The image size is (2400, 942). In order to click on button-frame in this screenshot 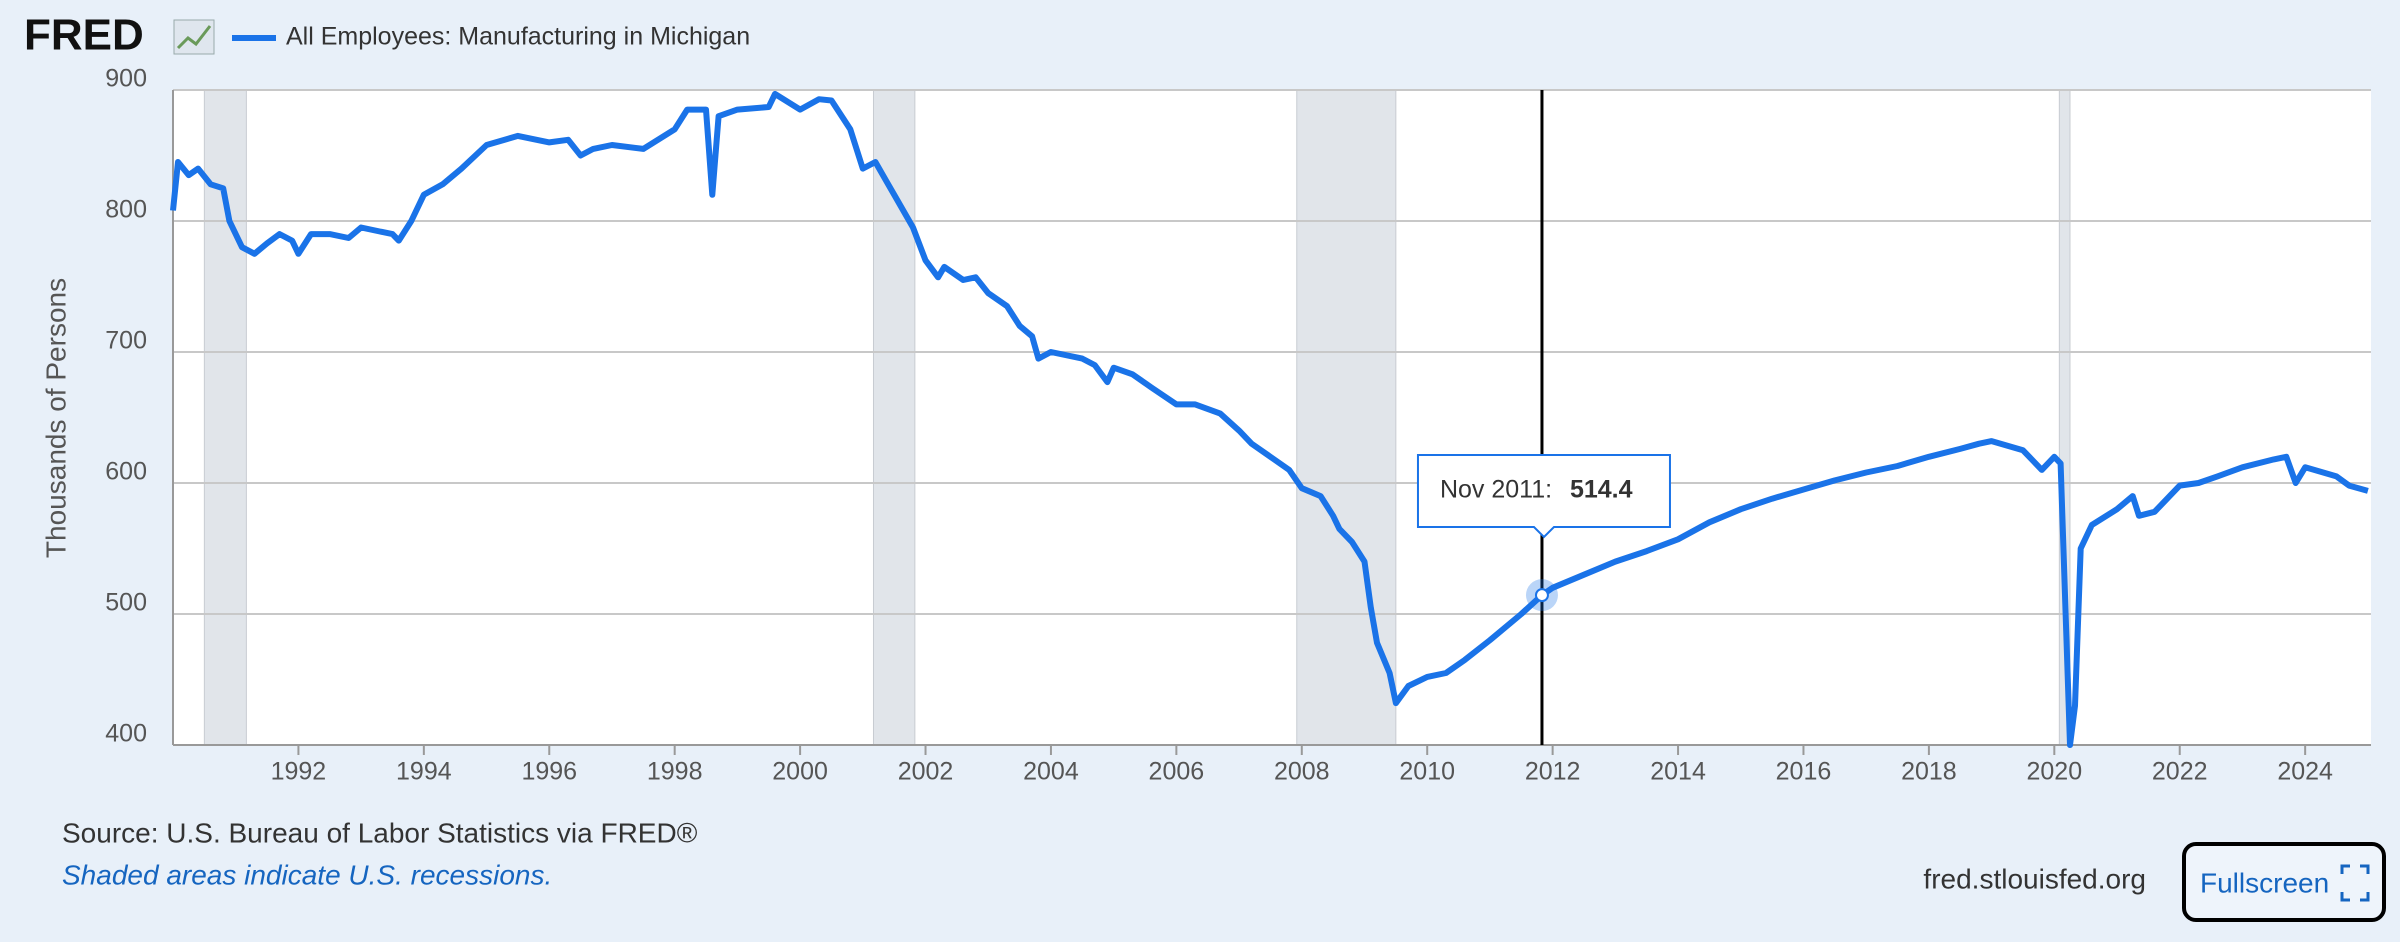, I will do `click(2284, 882)`.